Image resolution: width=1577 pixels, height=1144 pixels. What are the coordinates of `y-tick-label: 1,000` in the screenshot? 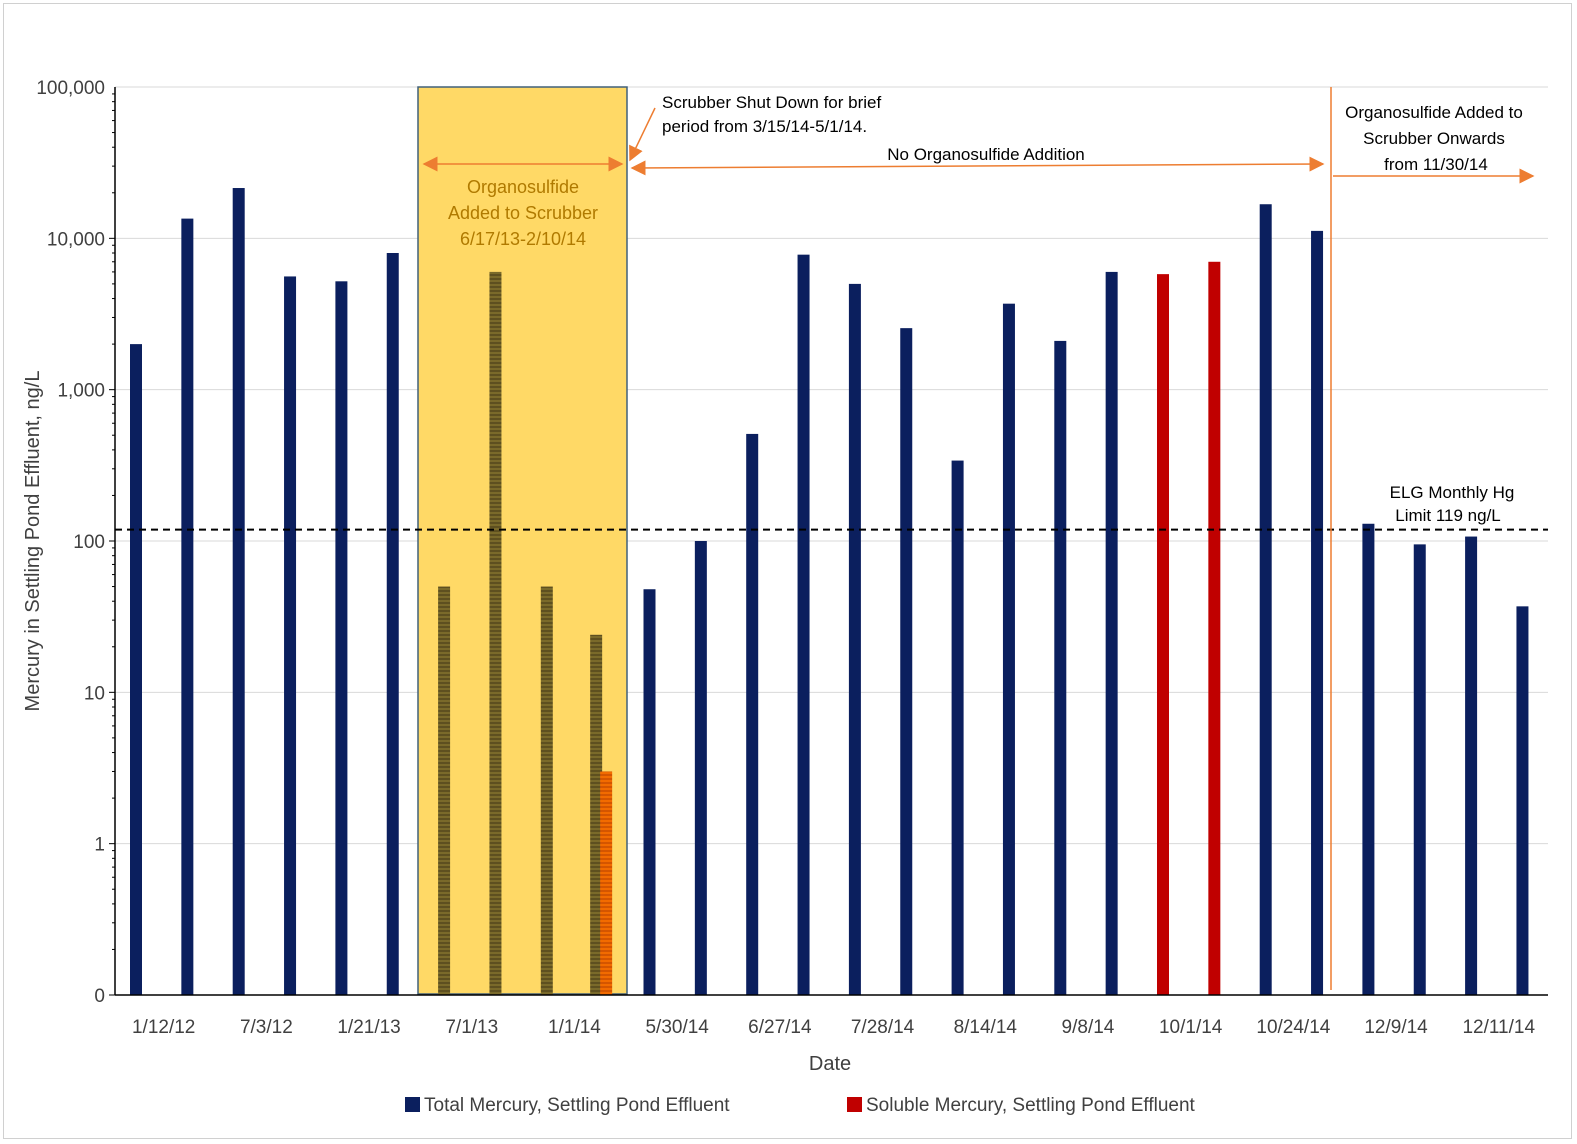 It's located at (81, 391).